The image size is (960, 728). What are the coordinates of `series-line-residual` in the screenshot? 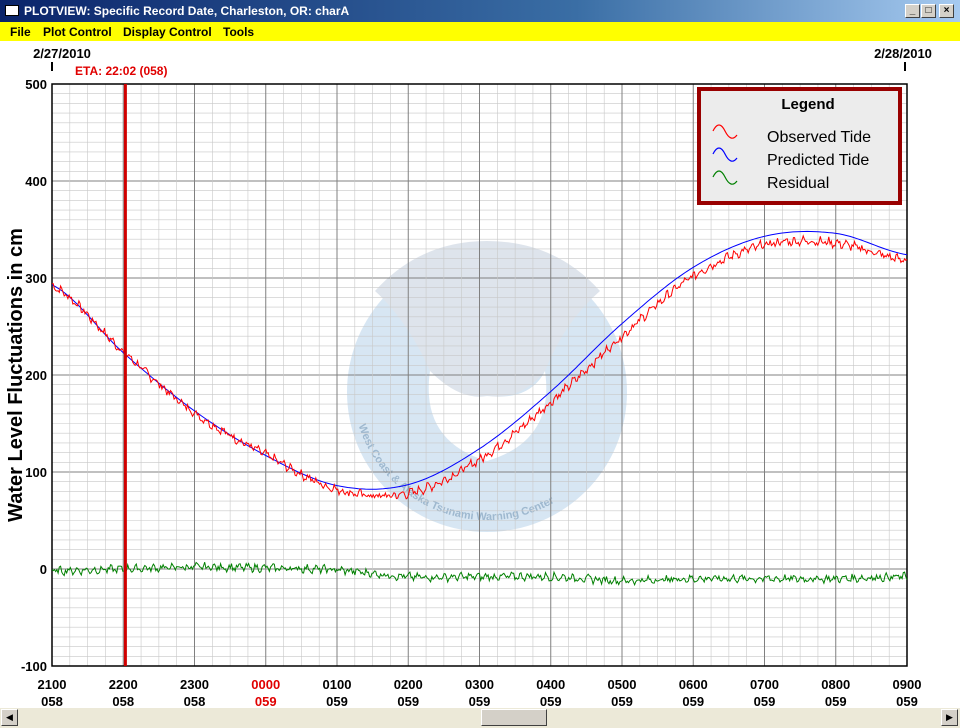 It's located at (479, 574).